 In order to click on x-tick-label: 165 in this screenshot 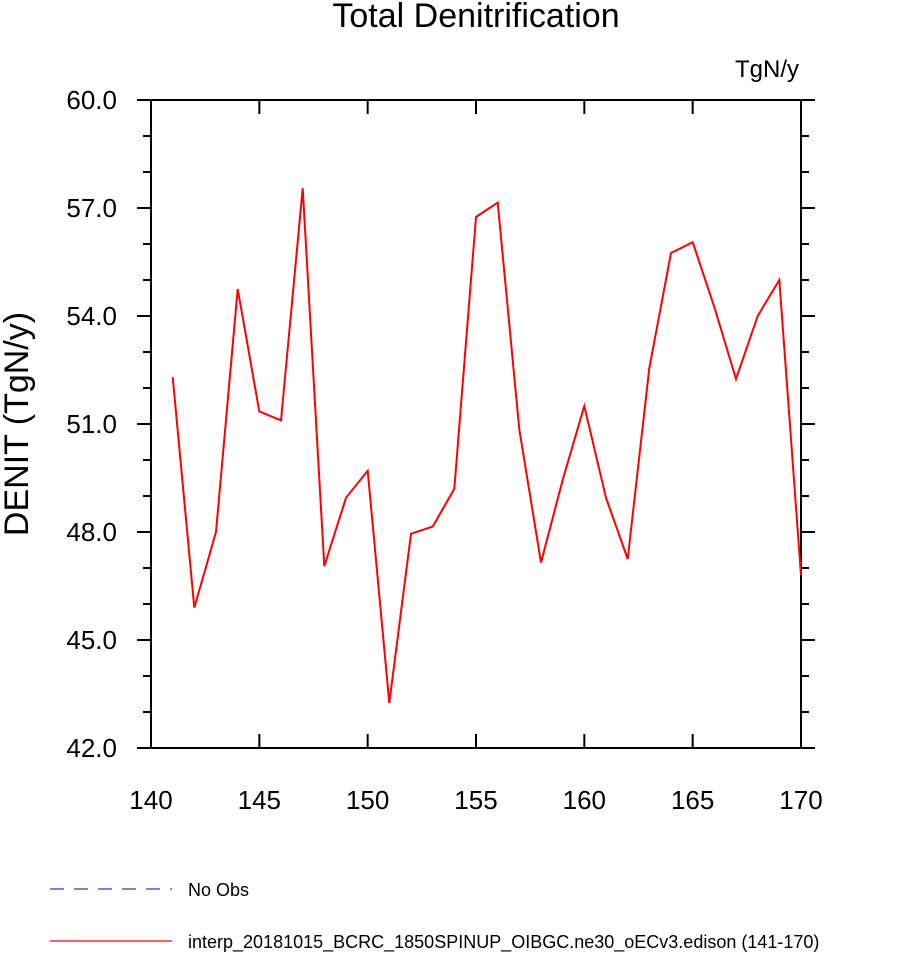, I will do `click(692, 800)`.